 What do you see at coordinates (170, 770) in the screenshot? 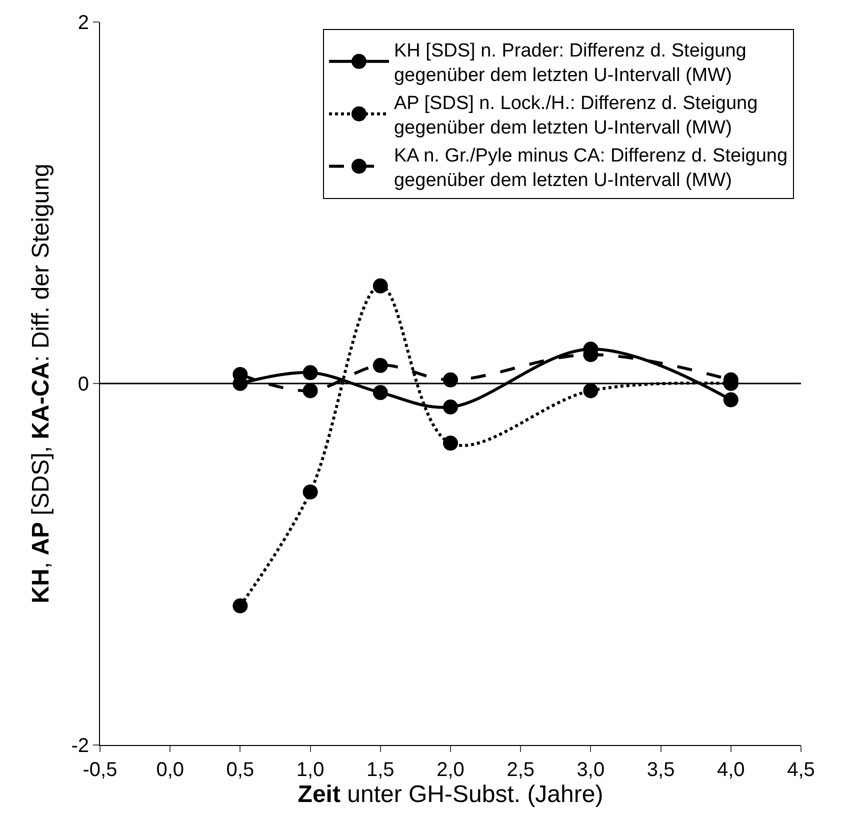
I see `x-tick-label: 0,0` at bounding box center [170, 770].